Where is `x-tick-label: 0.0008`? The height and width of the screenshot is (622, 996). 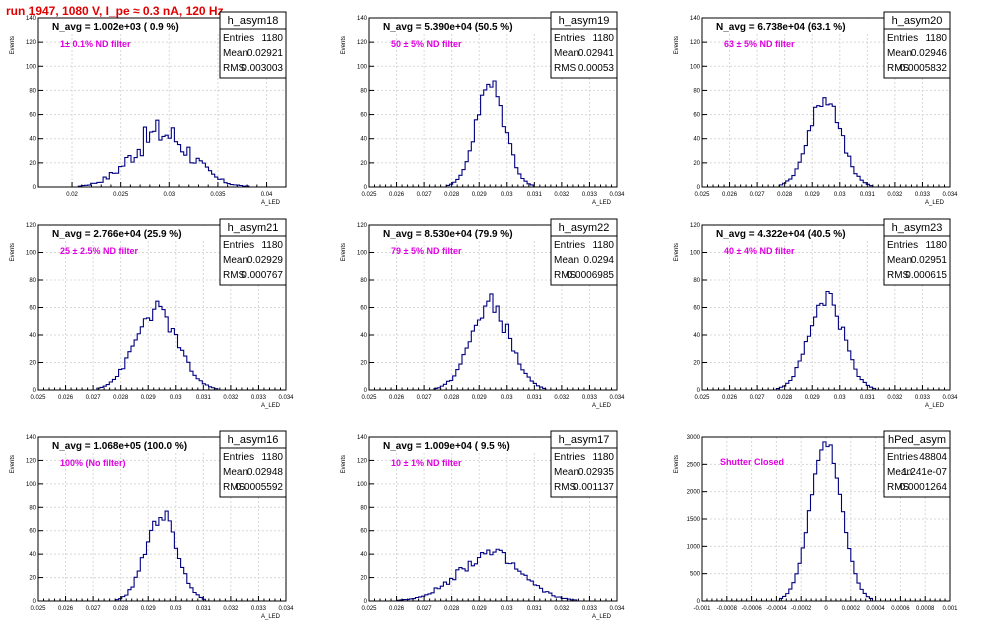 x-tick-label: 0.0008 is located at coordinates (925, 609).